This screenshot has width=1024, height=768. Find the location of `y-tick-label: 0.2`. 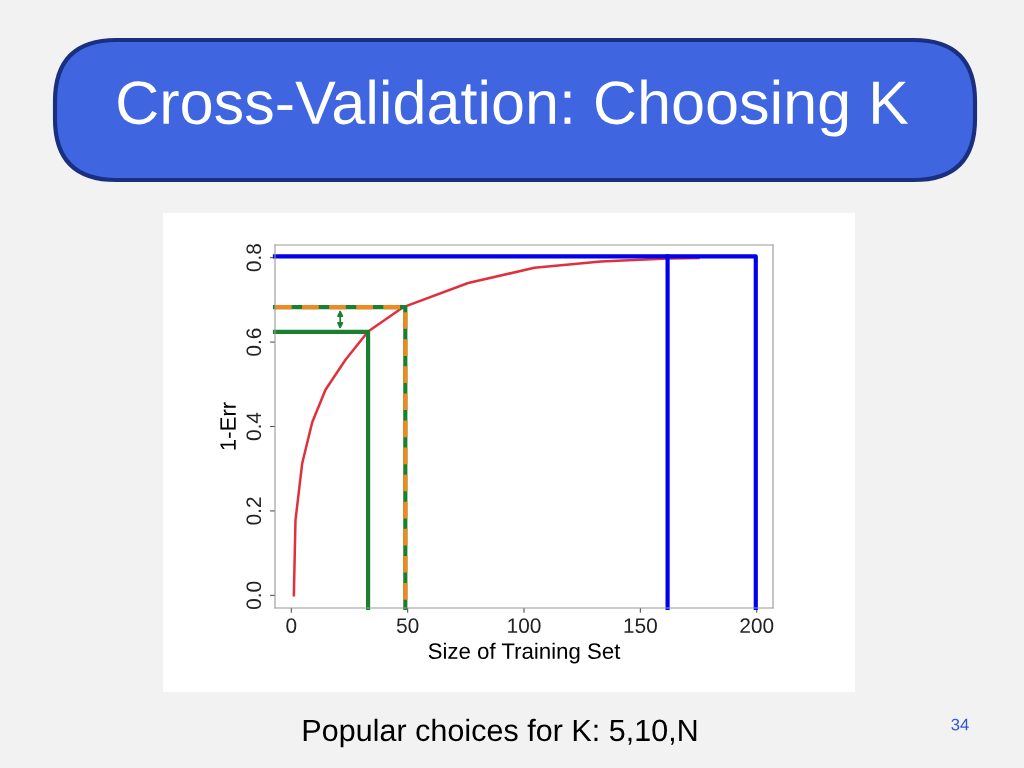

y-tick-label: 0.2 is located at coordinates (254, 511).